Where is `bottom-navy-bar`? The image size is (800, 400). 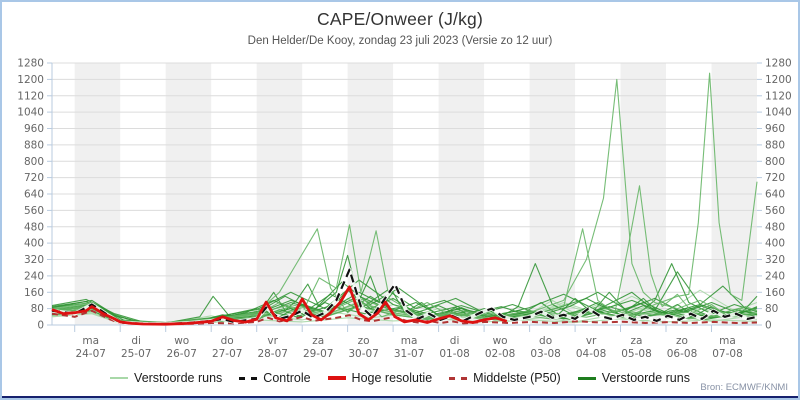
bottom-navy-bar is located at coordinates (400, 397).